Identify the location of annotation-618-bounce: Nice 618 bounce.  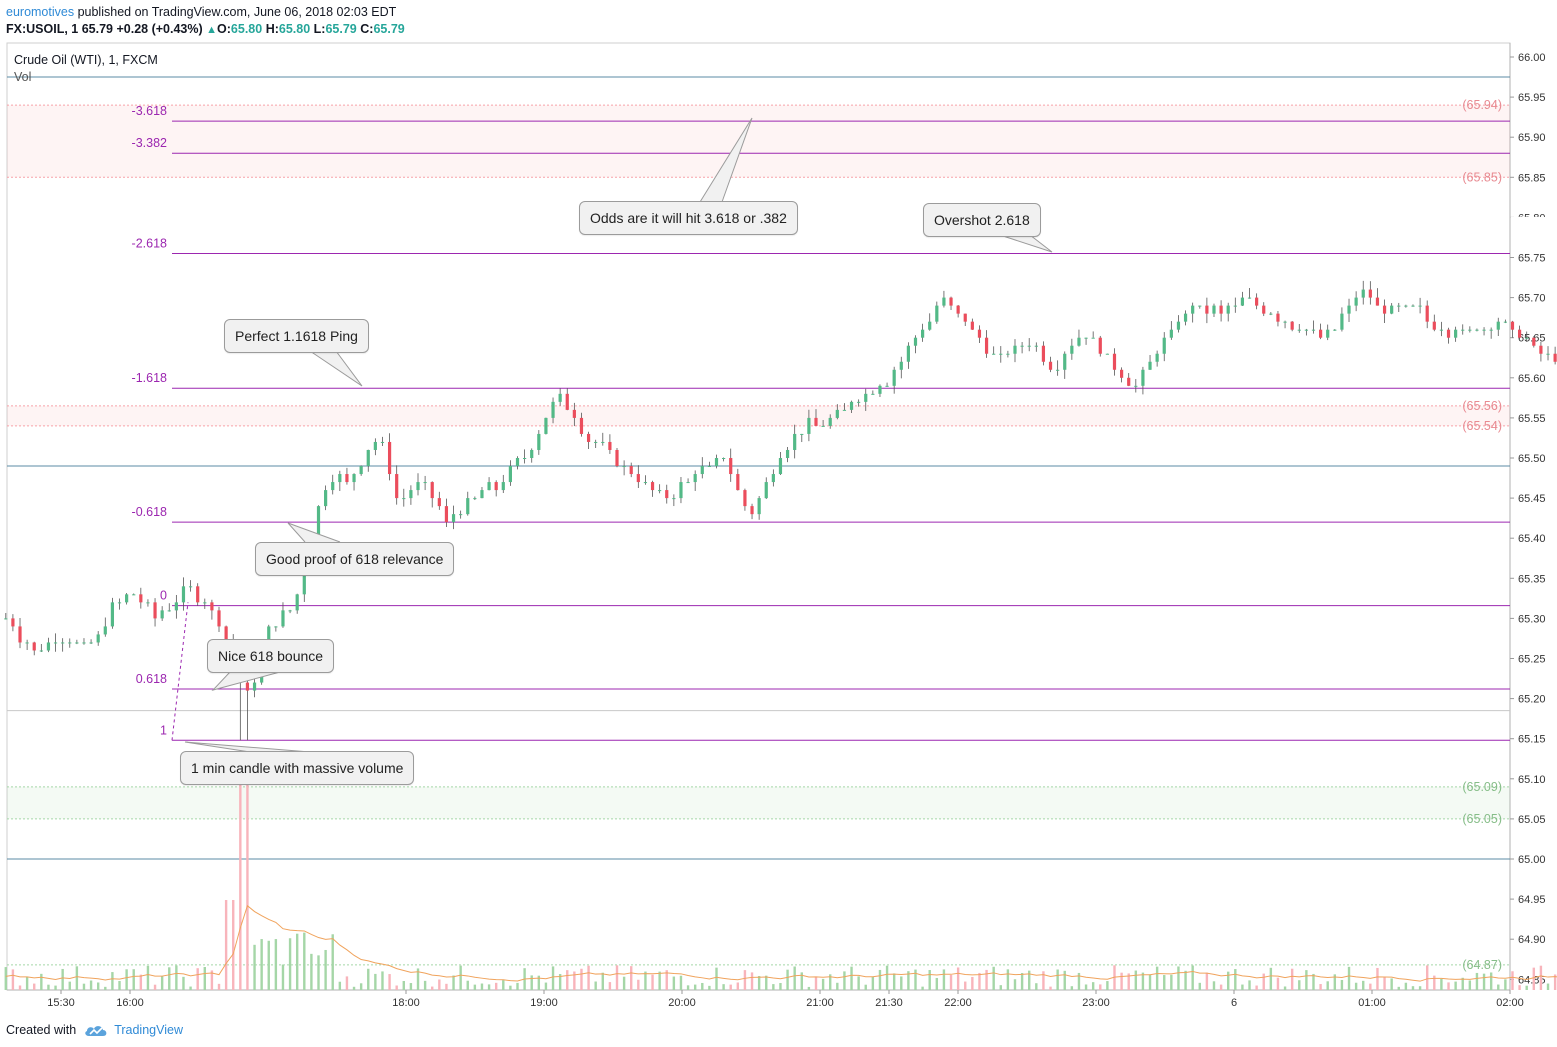
(271, 656).